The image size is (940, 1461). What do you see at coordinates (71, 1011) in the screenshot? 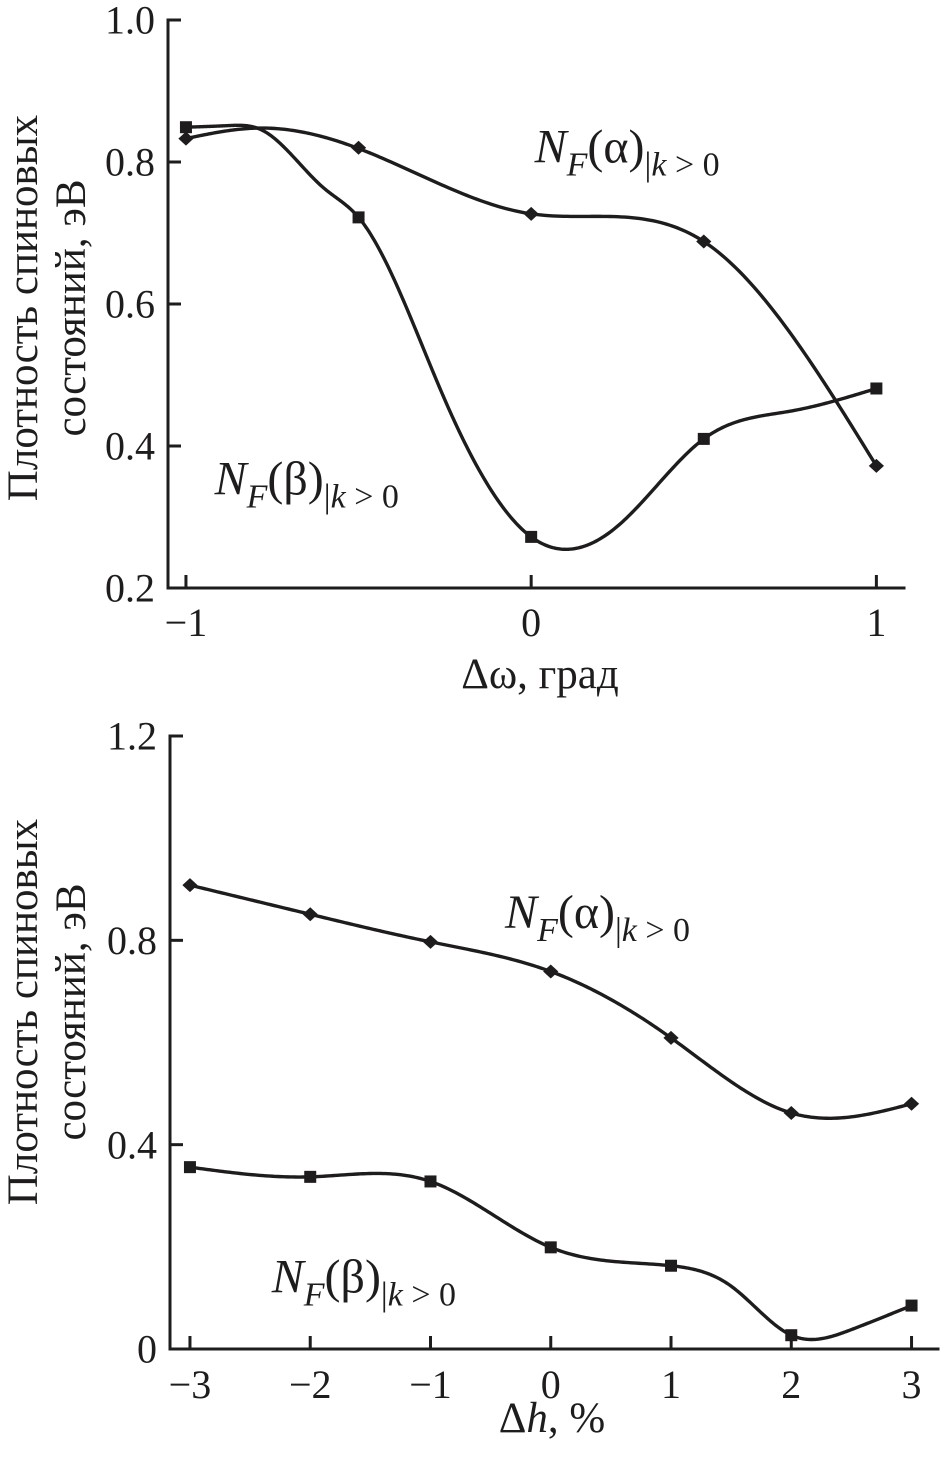
I see `y-axis-label-line2-bottom: состояний, эВ` at bounding box center [71, 1011].